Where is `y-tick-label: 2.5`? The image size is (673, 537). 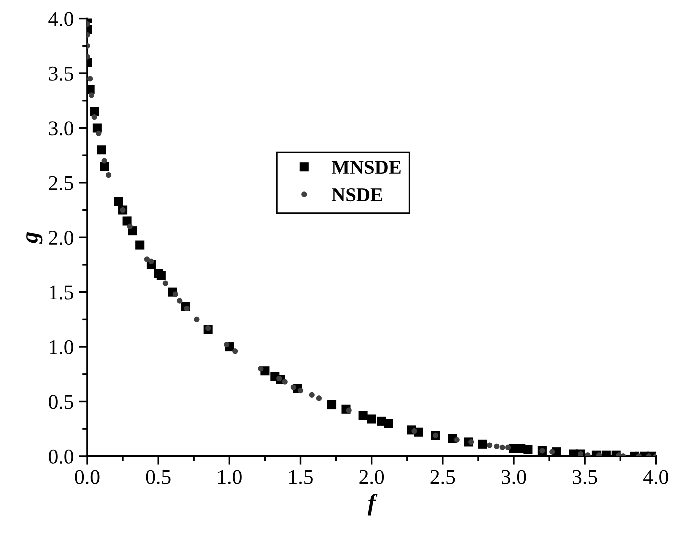 y-tick-label: 2.5 is located at coordinates (61, 183).